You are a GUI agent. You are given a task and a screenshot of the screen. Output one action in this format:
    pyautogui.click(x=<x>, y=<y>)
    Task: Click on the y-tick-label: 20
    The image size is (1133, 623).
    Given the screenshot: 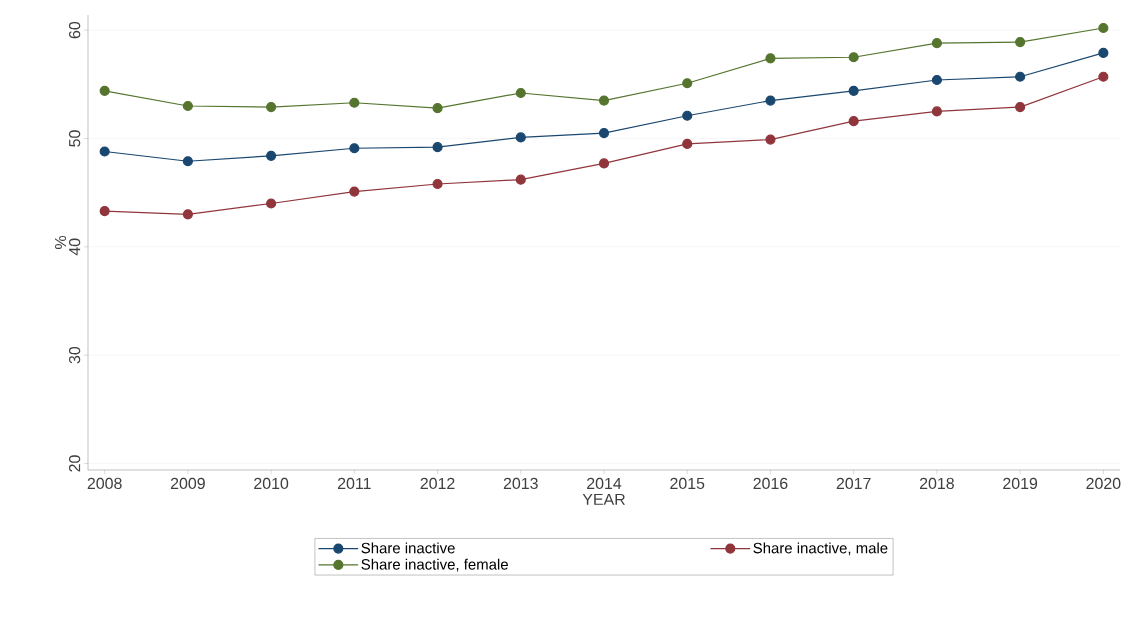 What is the action you would take?
    pyautogui.click(x=74, y=463)
    